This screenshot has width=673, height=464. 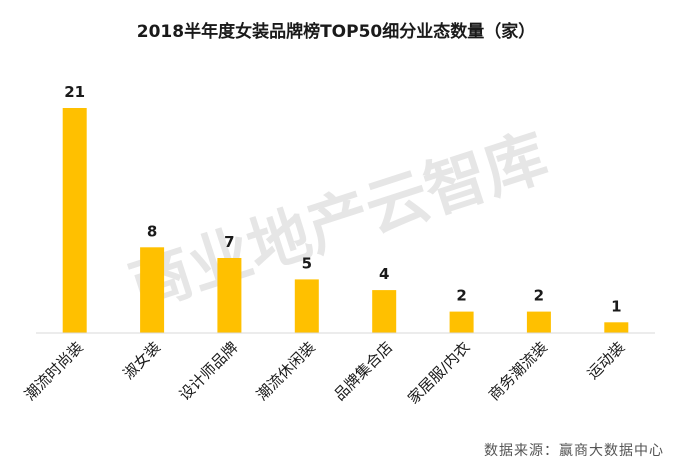 I want to click on category-label-8: 运动装, so click(x=606, y=360).